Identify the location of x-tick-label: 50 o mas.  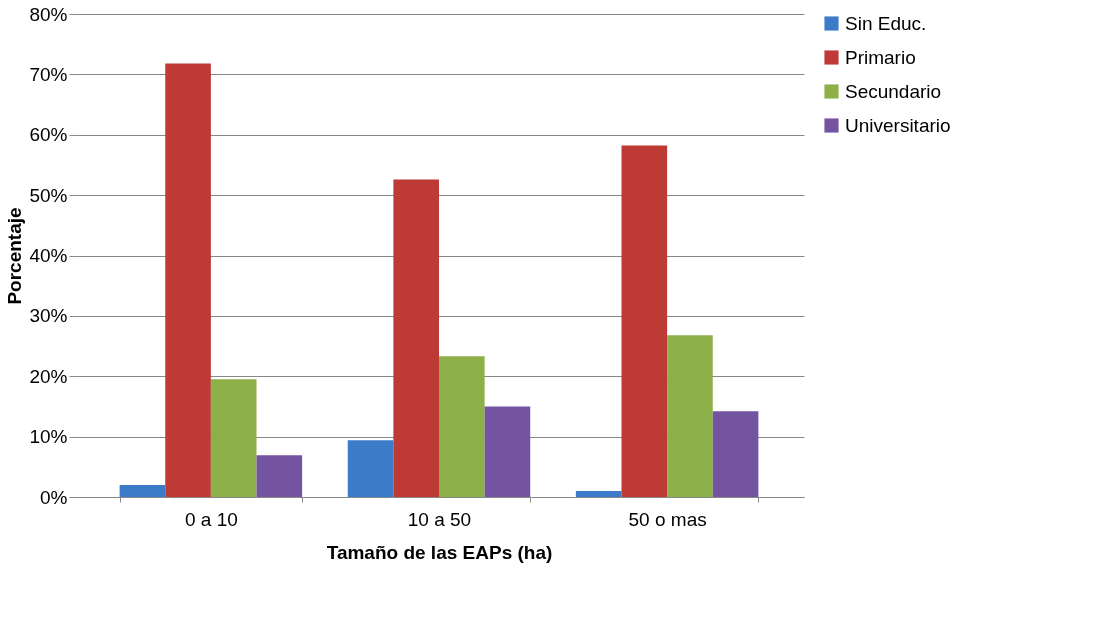
(667, 519).